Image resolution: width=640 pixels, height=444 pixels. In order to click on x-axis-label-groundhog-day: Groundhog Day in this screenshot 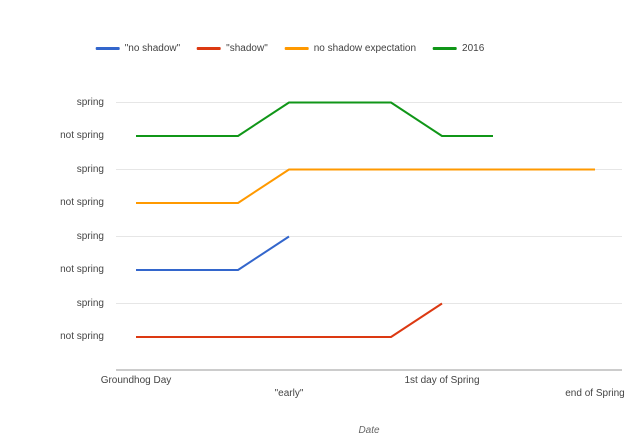, I will do `click(136, 380)`.